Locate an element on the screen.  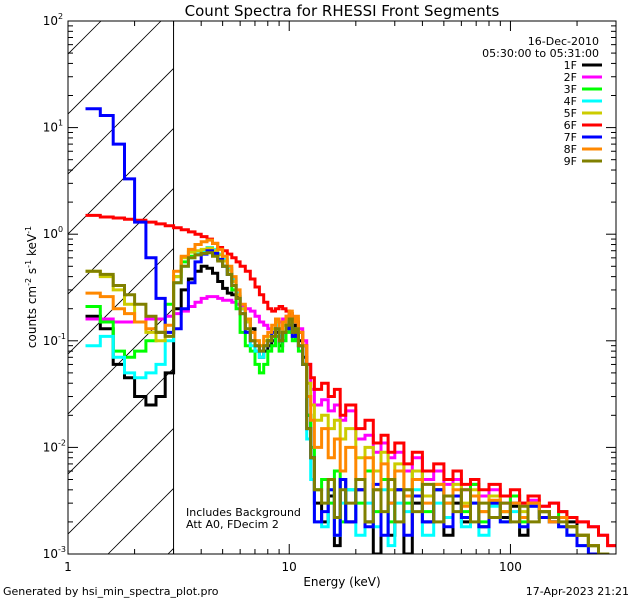
svg-text: 2 is located at coordinates (60, 16).